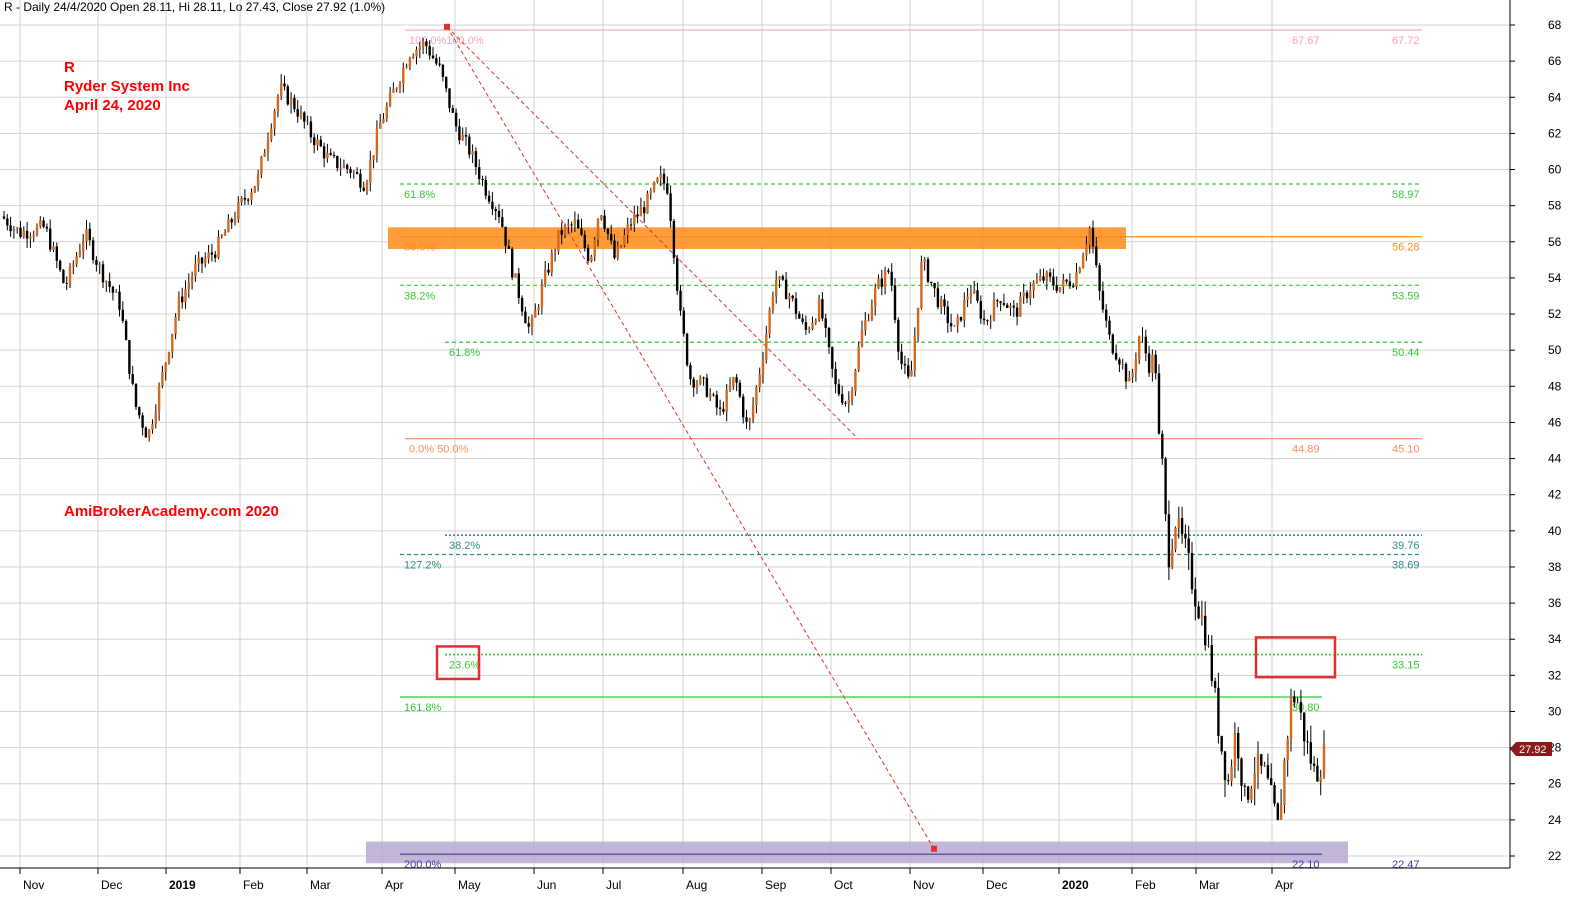 The height and width of the screenshot is (908, 1595). Describe the element at coordinates (1406, 450) in the screenshot. I see `fib-level-value: 45.10` at that location.